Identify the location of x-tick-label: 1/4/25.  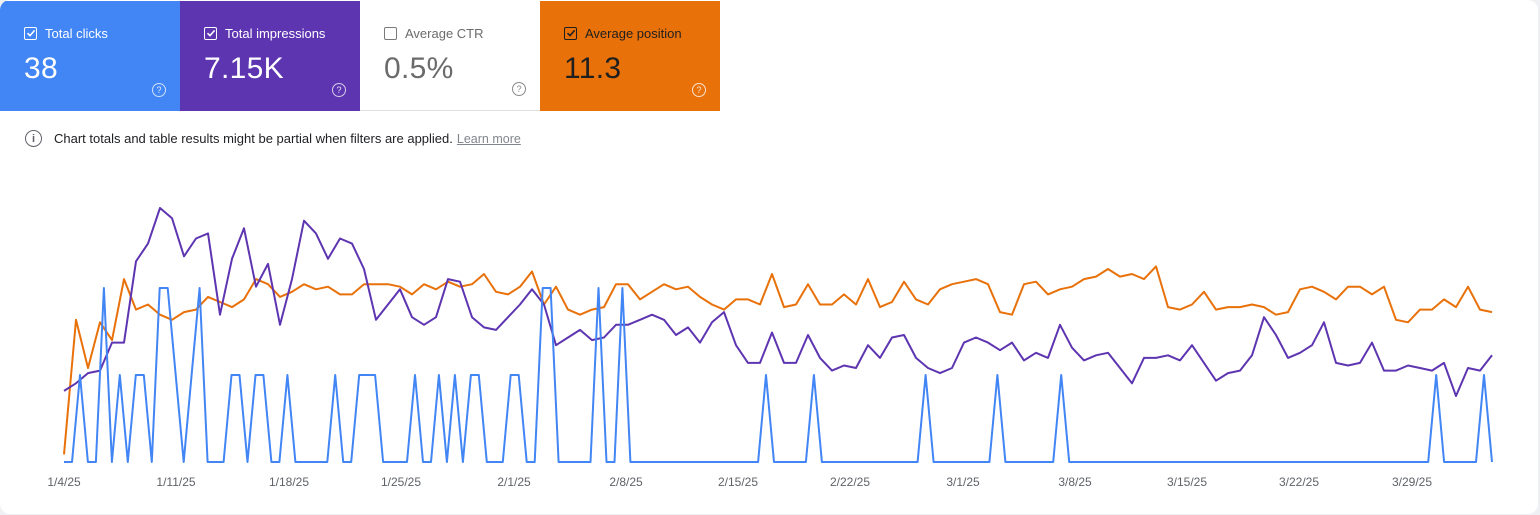
(64, 482).